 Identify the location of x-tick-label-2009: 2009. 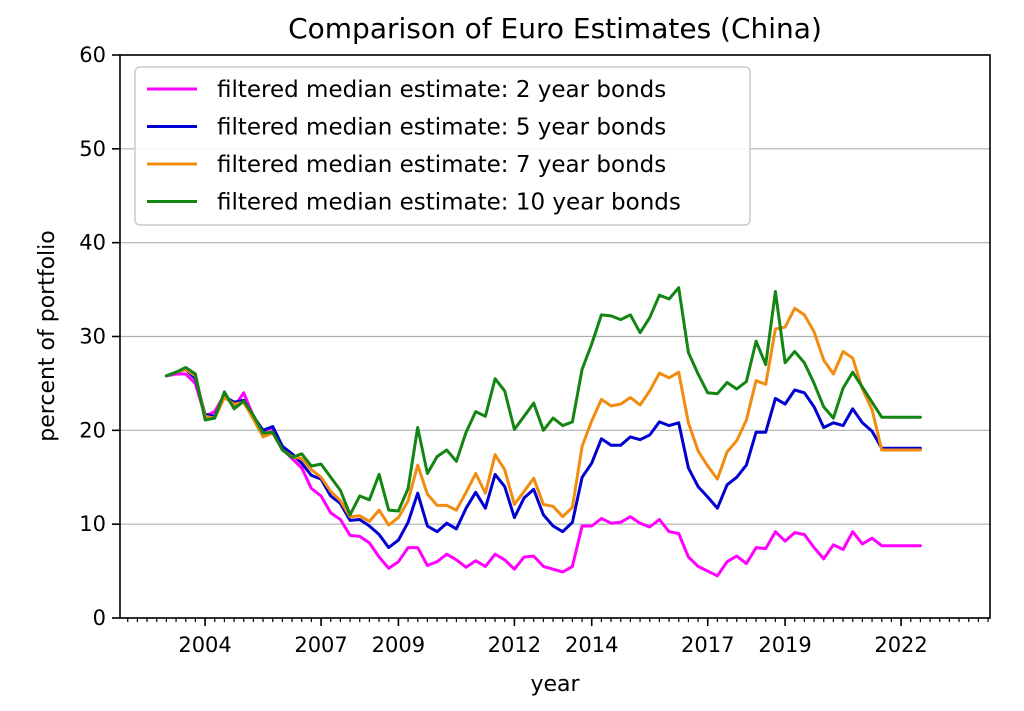
(398, 645).